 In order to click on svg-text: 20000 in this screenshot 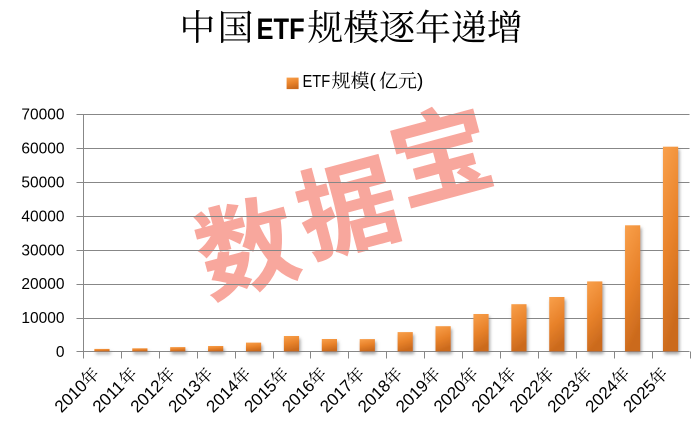, I will do `click(42, 284)`.